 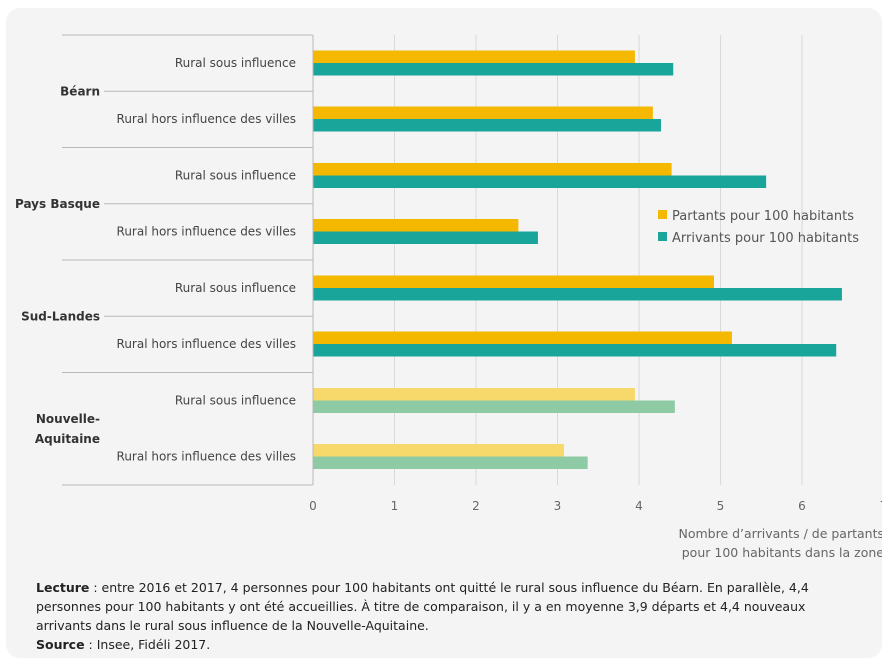 I want to click on group-label: Aquitaine, so click(x=67, y=439).